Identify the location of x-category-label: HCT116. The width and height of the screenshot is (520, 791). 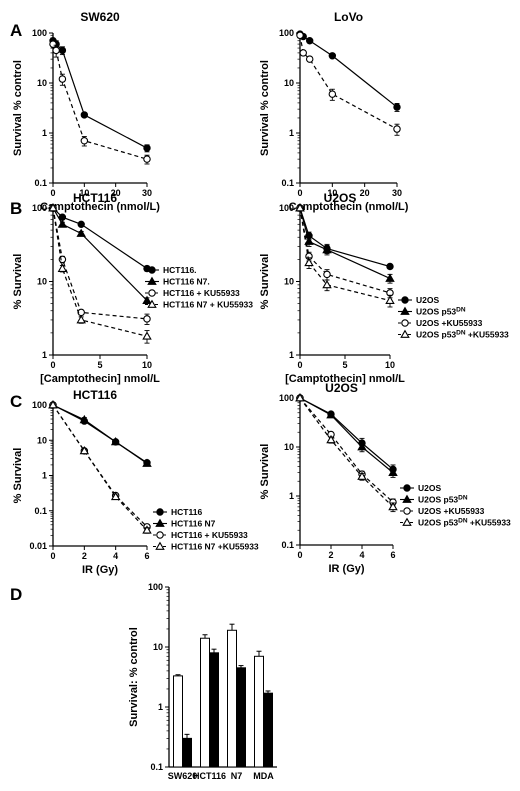
(209, 776).